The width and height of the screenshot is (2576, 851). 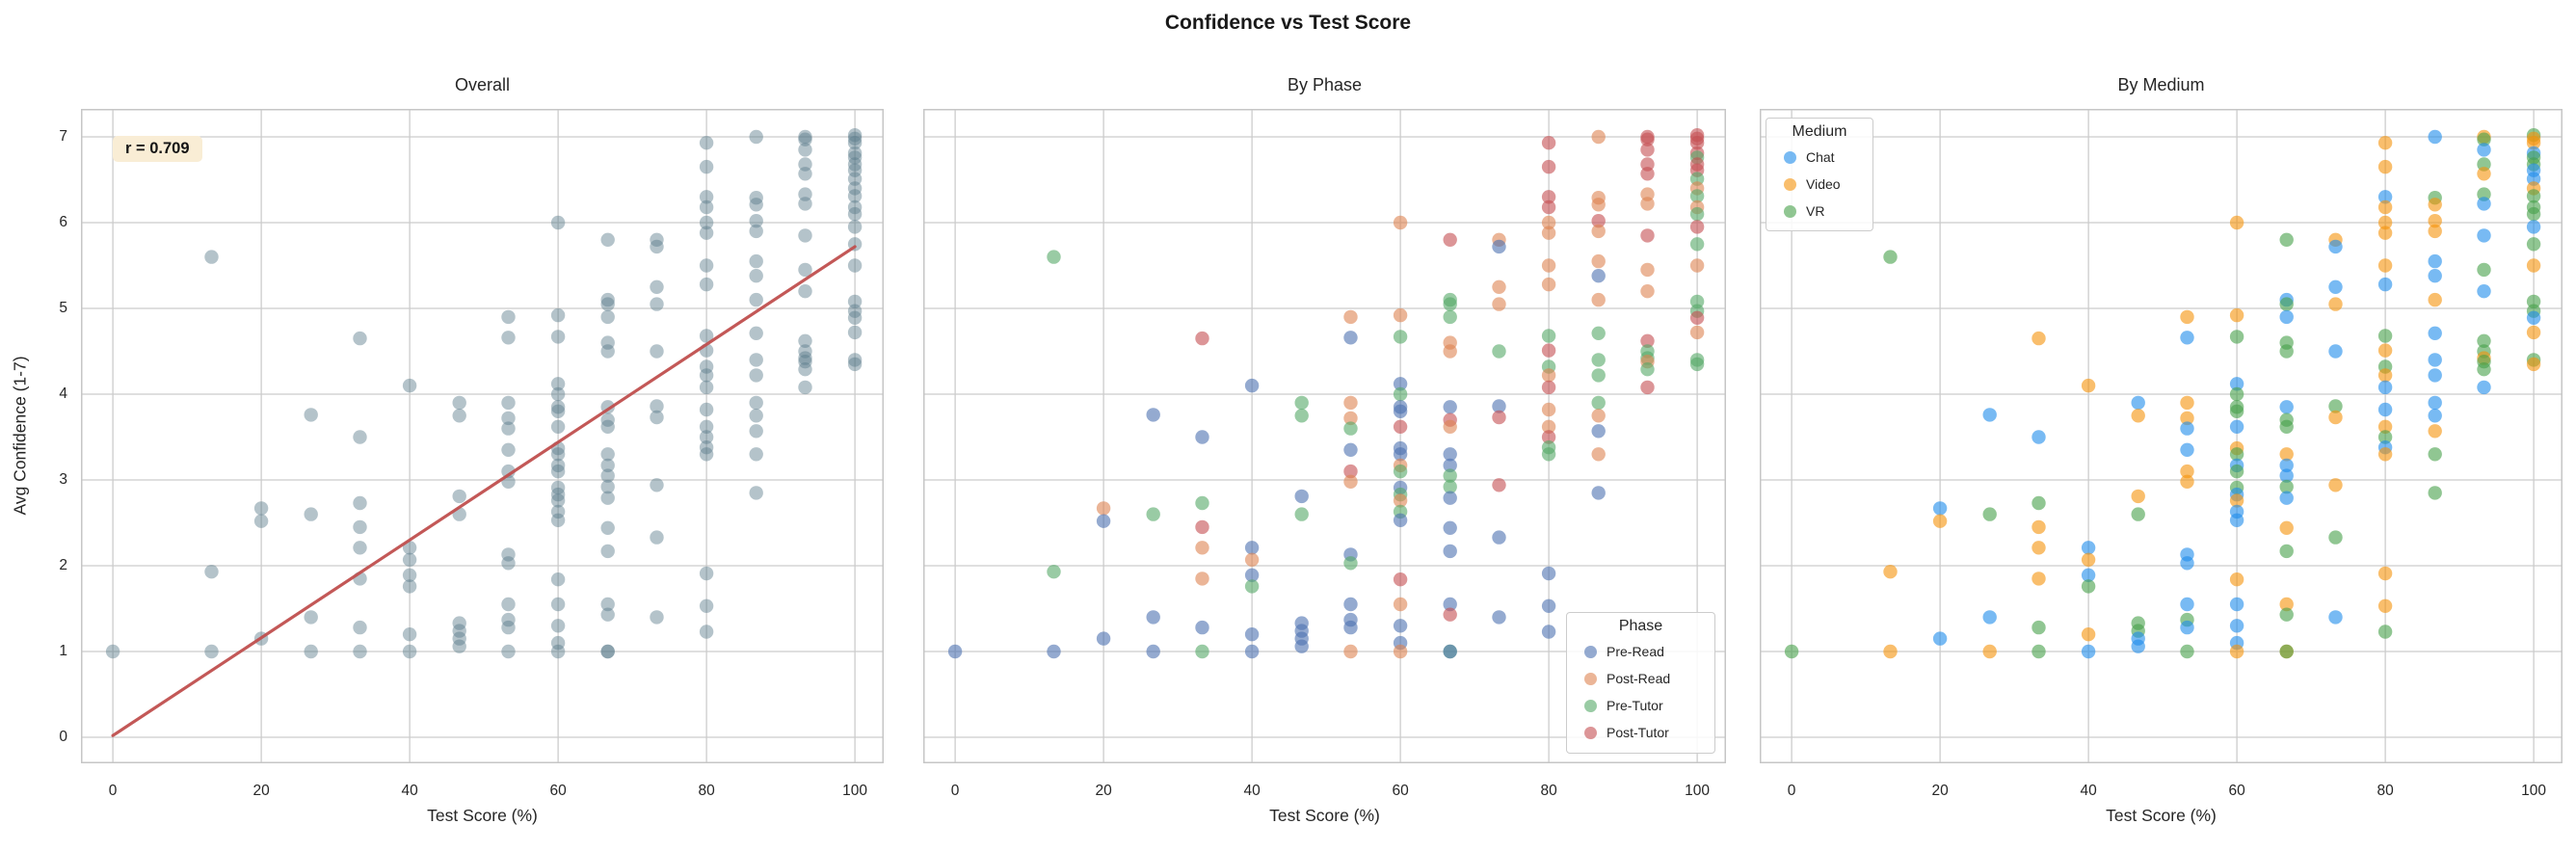 I want to click on phase-legend-label: Post-Read, so click(x=1639, y=678).